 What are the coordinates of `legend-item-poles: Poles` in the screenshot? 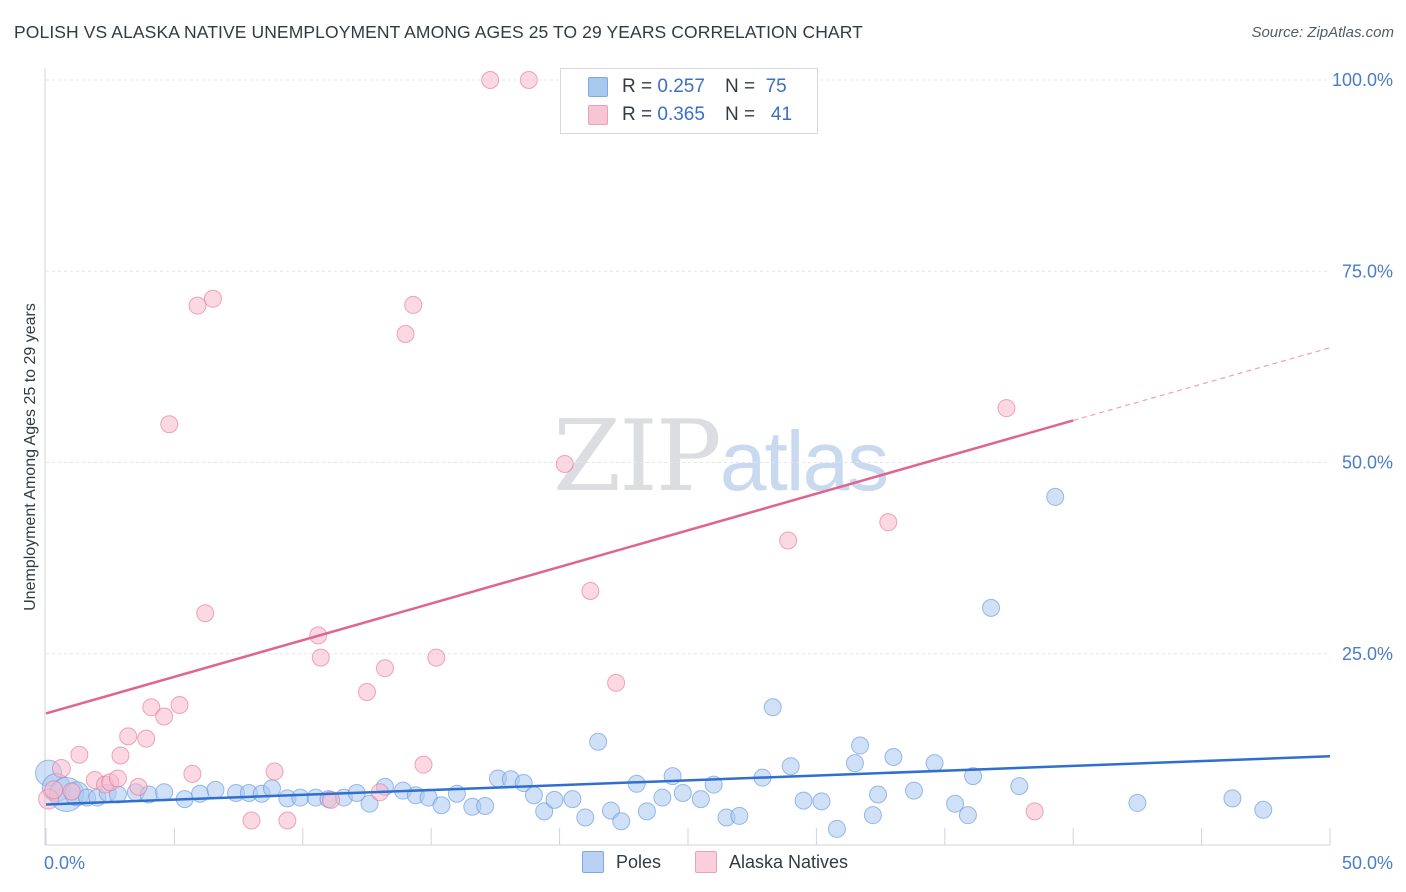 It's located at (621, 862).